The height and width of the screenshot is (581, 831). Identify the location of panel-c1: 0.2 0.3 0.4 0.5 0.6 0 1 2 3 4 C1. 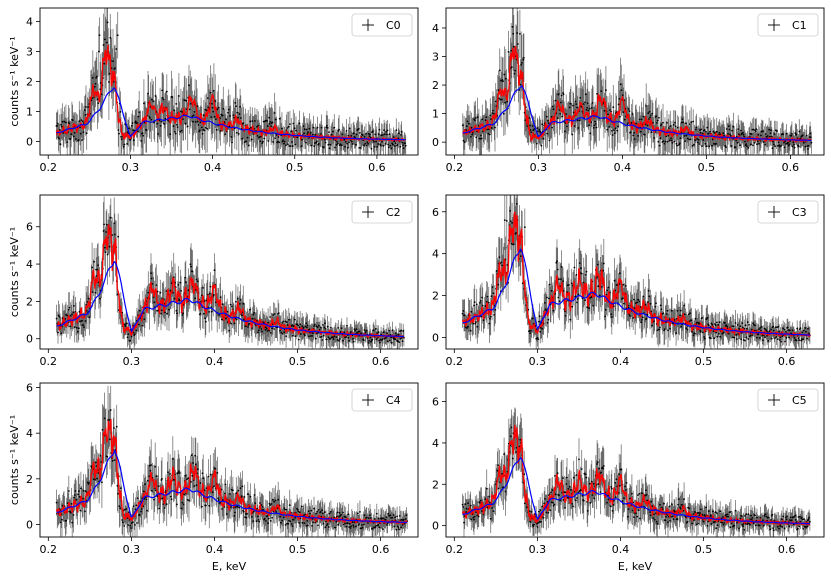
(628, 90).